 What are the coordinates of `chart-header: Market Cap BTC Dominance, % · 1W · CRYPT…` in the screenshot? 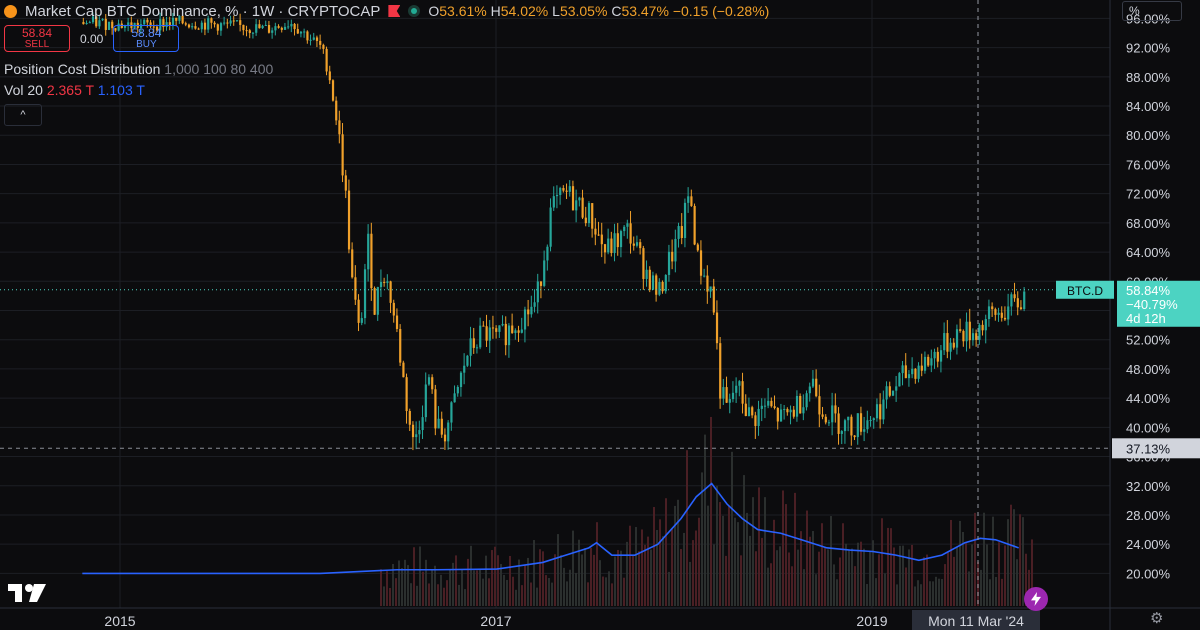 It's located at (386, 11).